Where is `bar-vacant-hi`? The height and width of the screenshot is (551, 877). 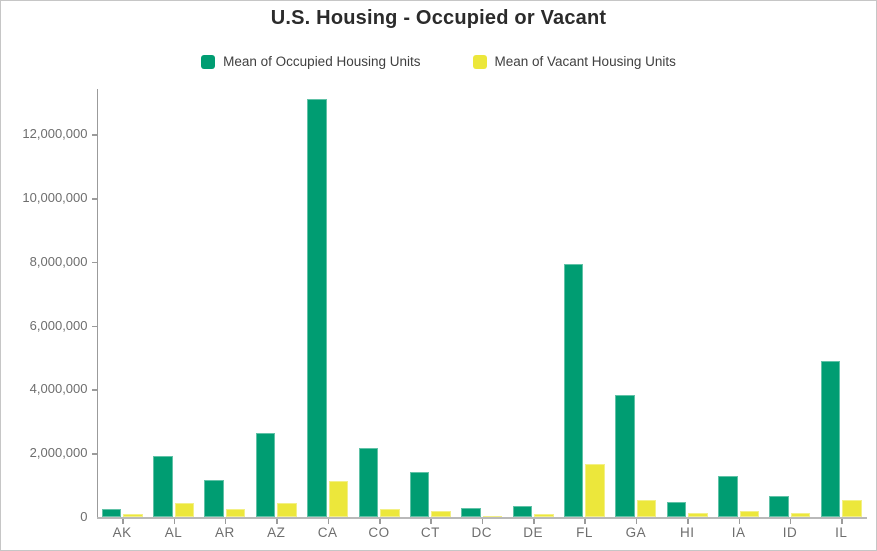 bar-vacant-hi is located at coordinates (698, 515).